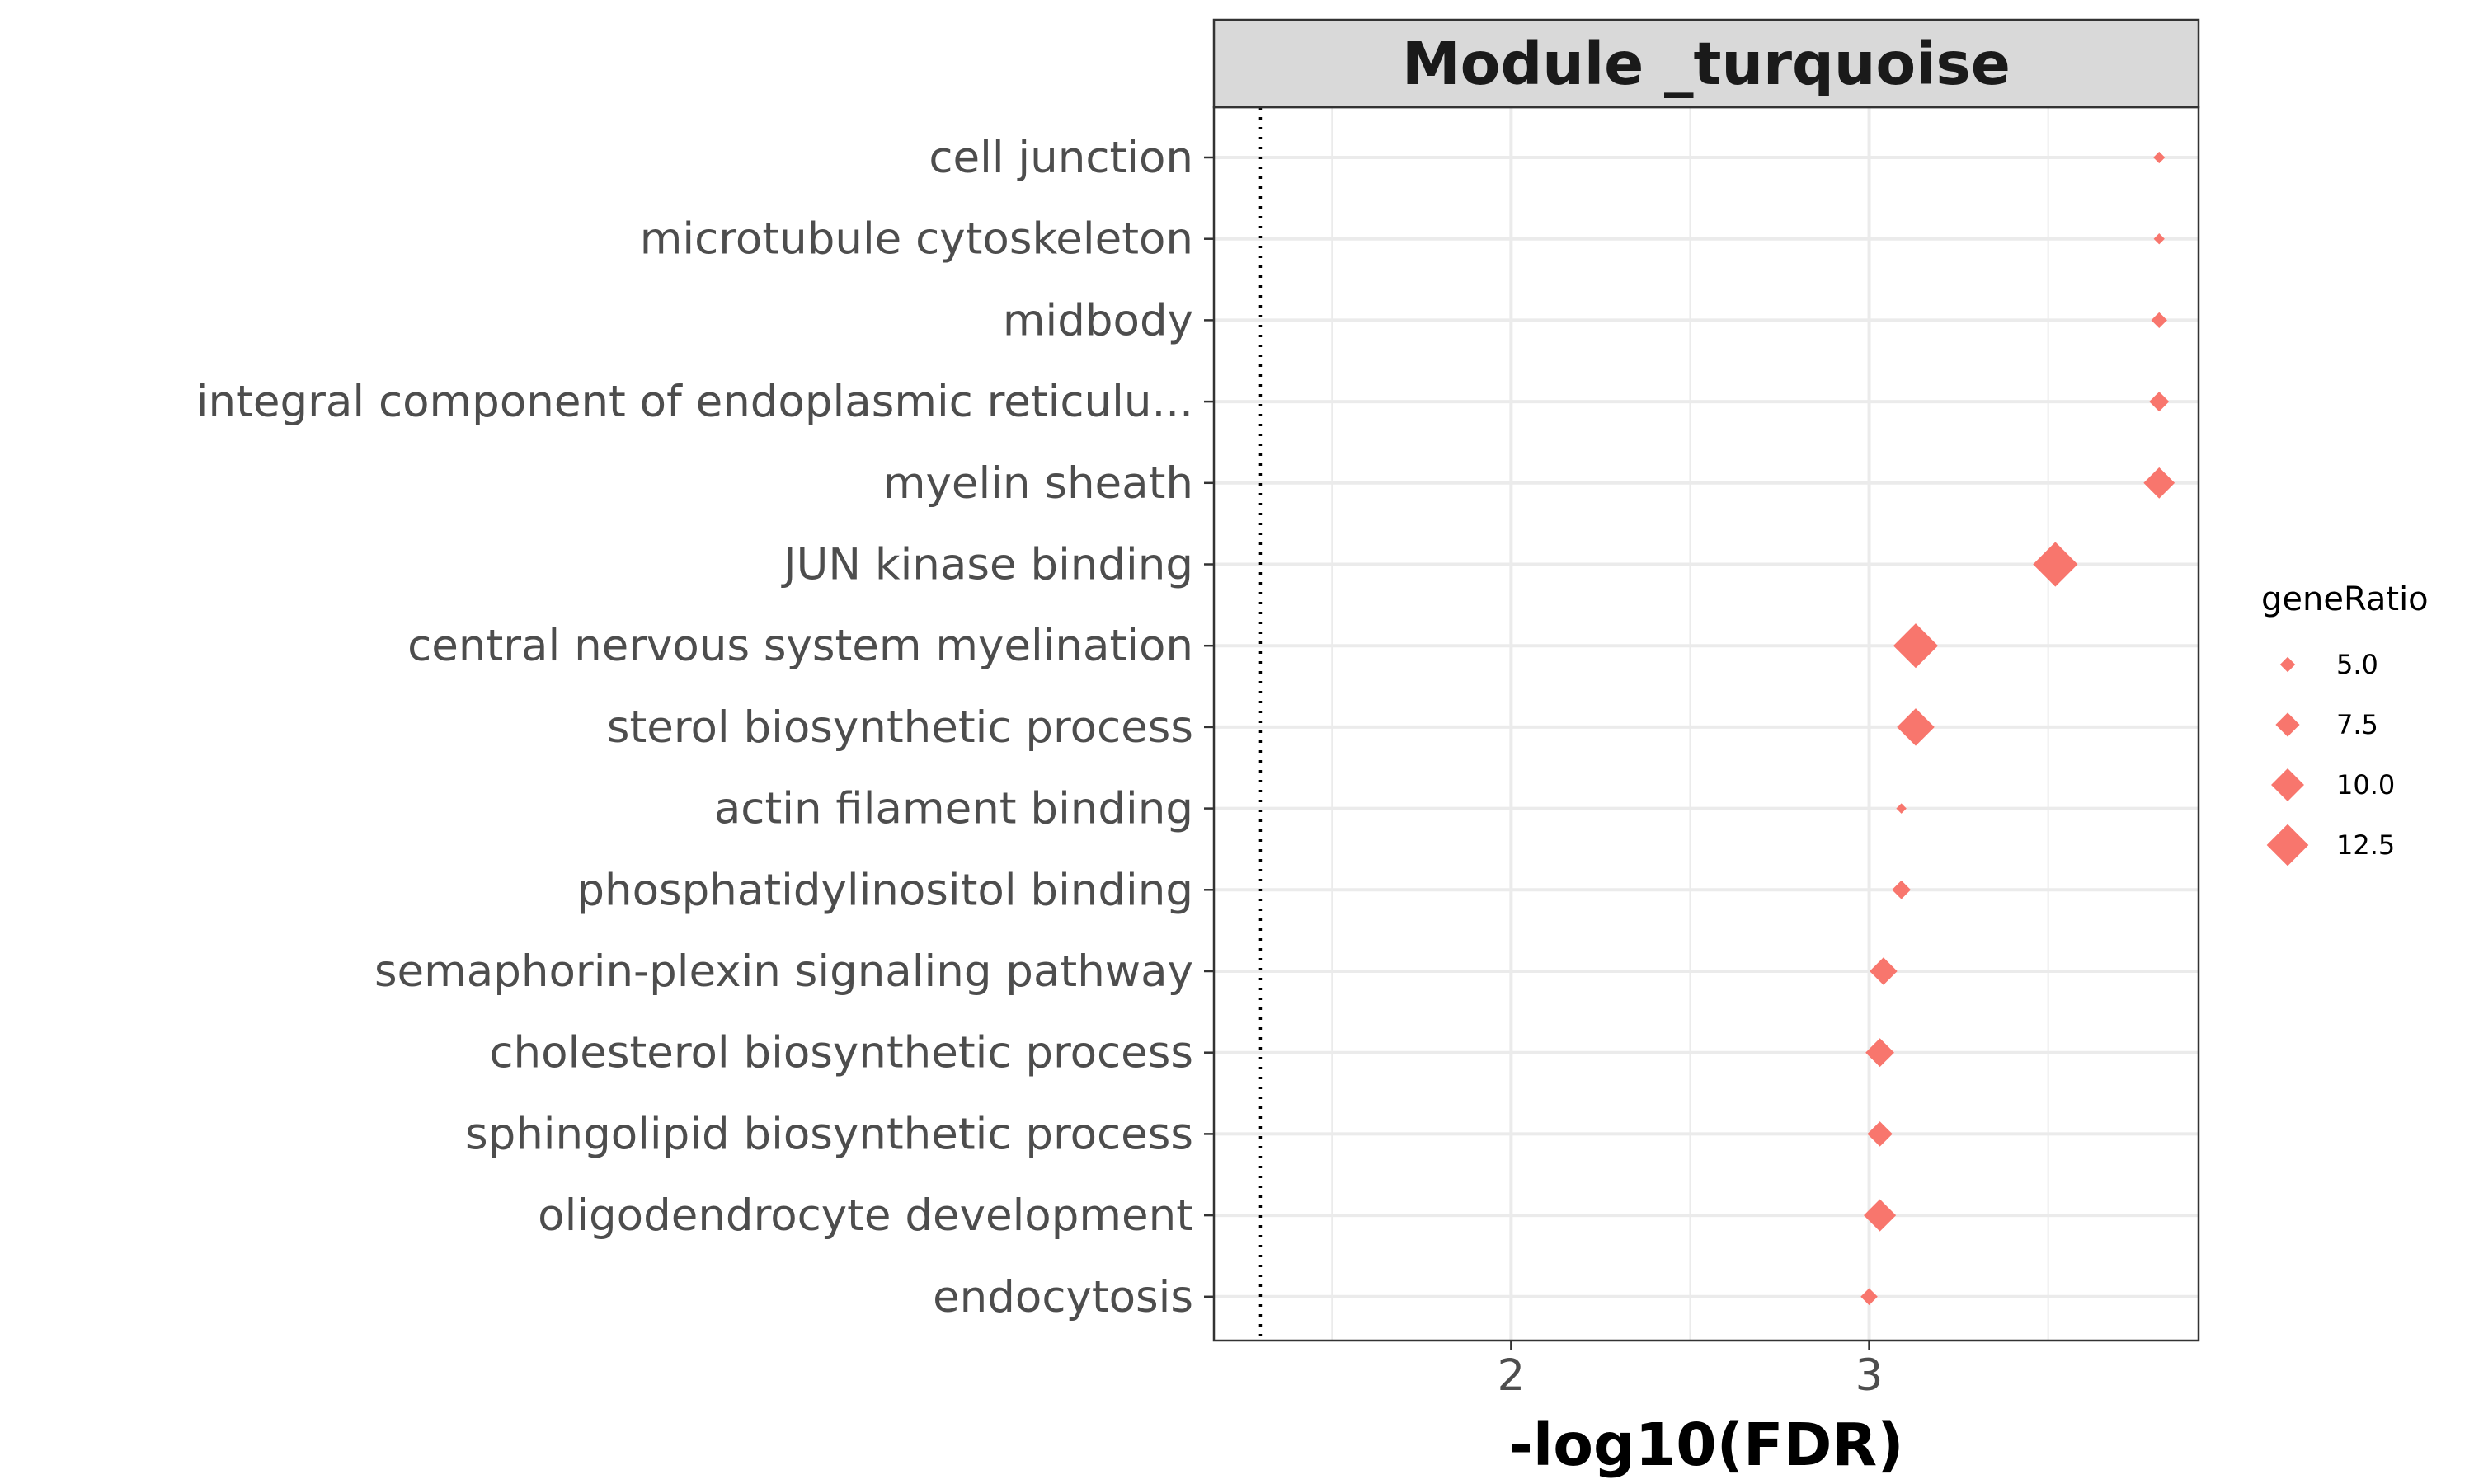 Image resolution: width=2474 pixels, height=1484 pixels. What do you see at coordinates (783, 971) in the screenshot?
I see `y-tick-label: semaphorin-plexin signaling pathway` at bounding box center [783, 971].